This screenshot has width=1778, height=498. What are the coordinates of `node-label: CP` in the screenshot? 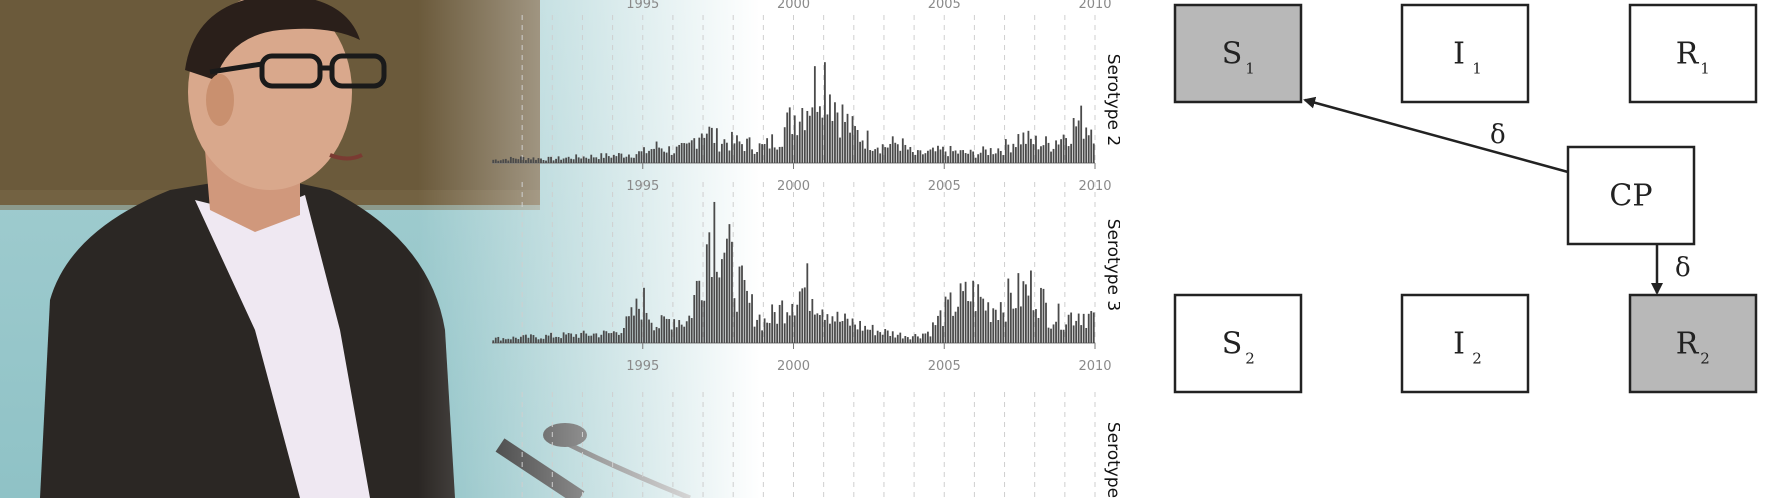 It's located at (1630, 196).